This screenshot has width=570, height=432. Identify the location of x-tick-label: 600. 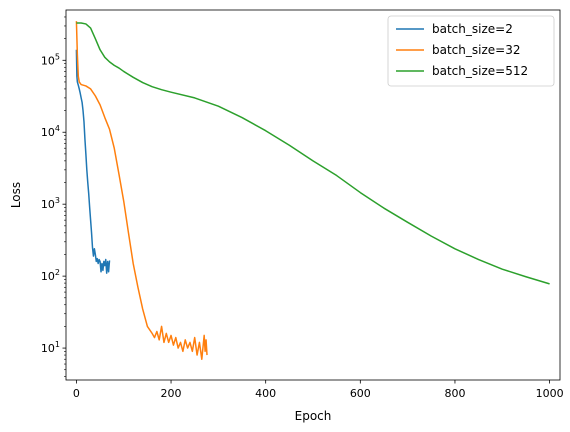
(360, 393).